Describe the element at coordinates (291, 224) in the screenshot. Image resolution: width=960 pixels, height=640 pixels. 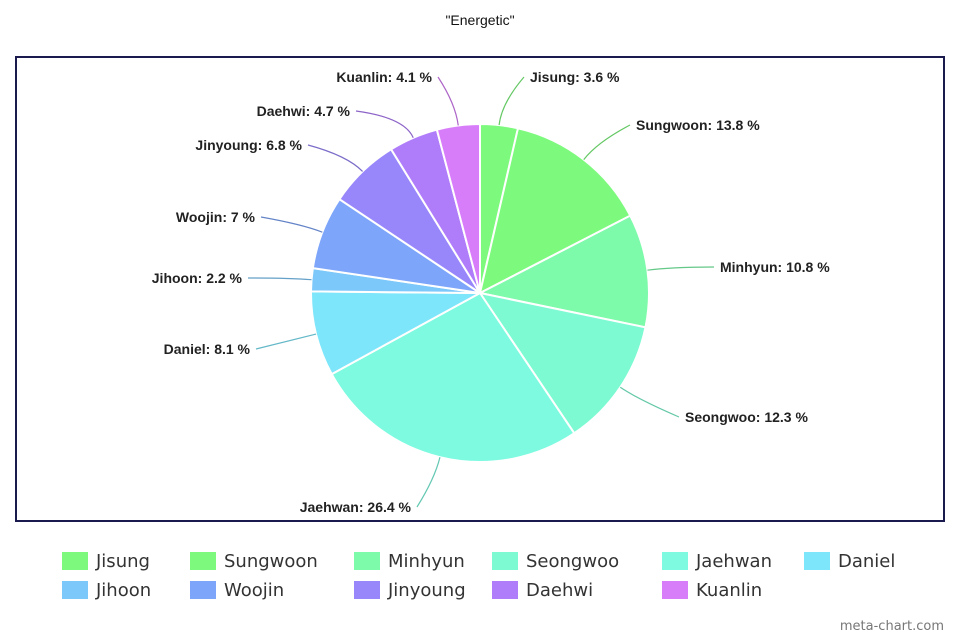
I see `leader-line-woojin` at that location.